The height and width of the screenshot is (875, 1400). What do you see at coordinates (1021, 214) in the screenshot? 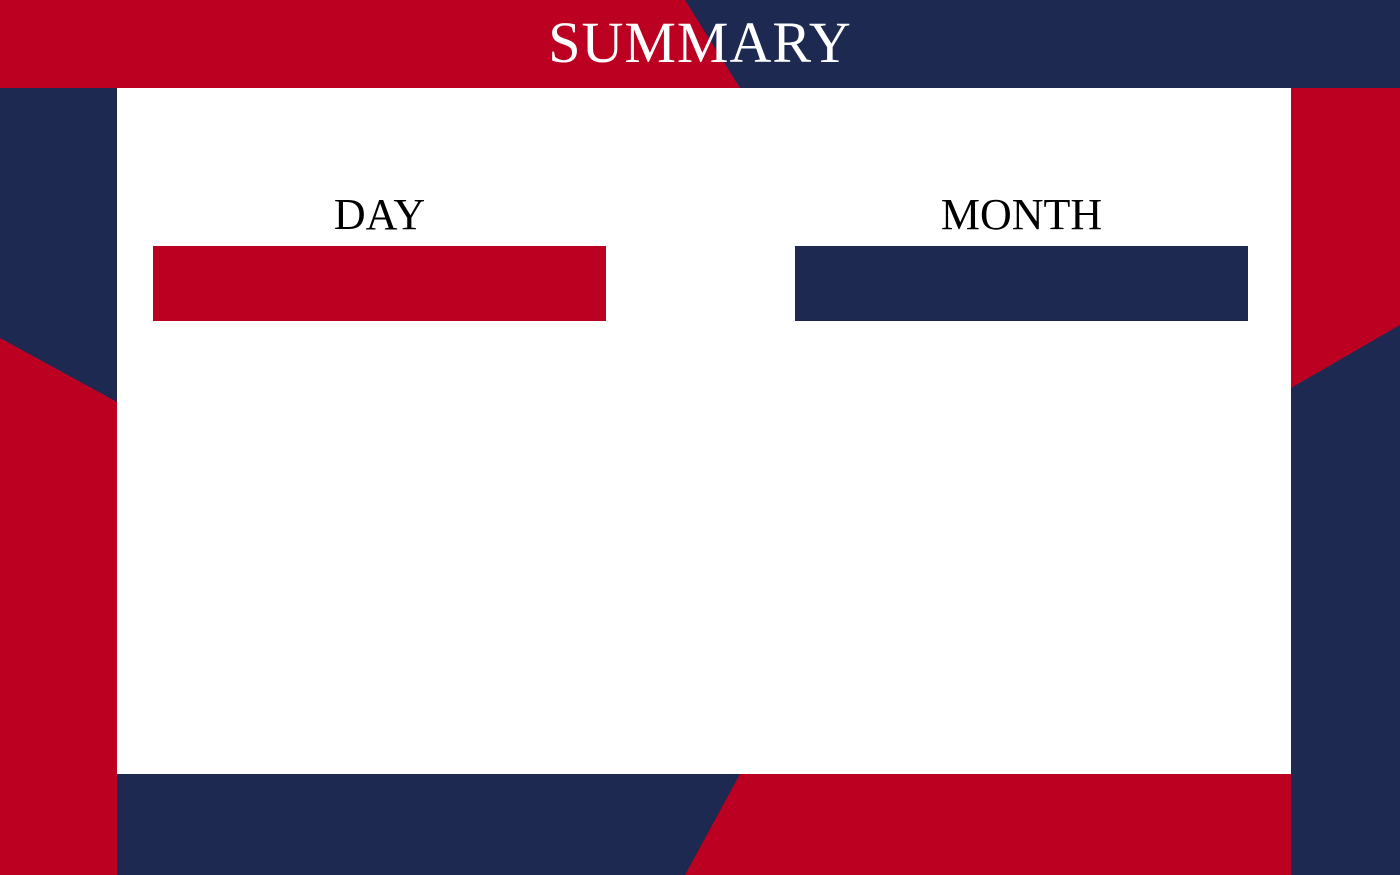
I see `month-heading: MONTH` at bounding box center [1021, 214].